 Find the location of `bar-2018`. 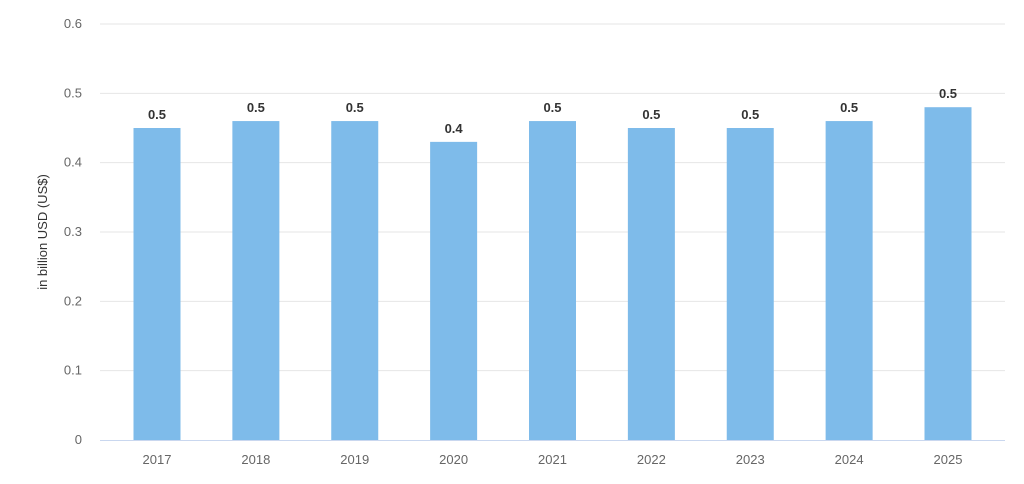

bar-2018 is located at coordinates (256, 281).